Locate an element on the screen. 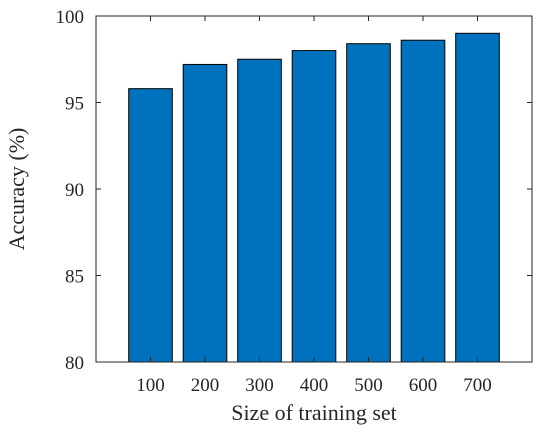 The height and width of the screenshot is (432, 550). x-tick-label: 100 is located at coordinates (150, 385).